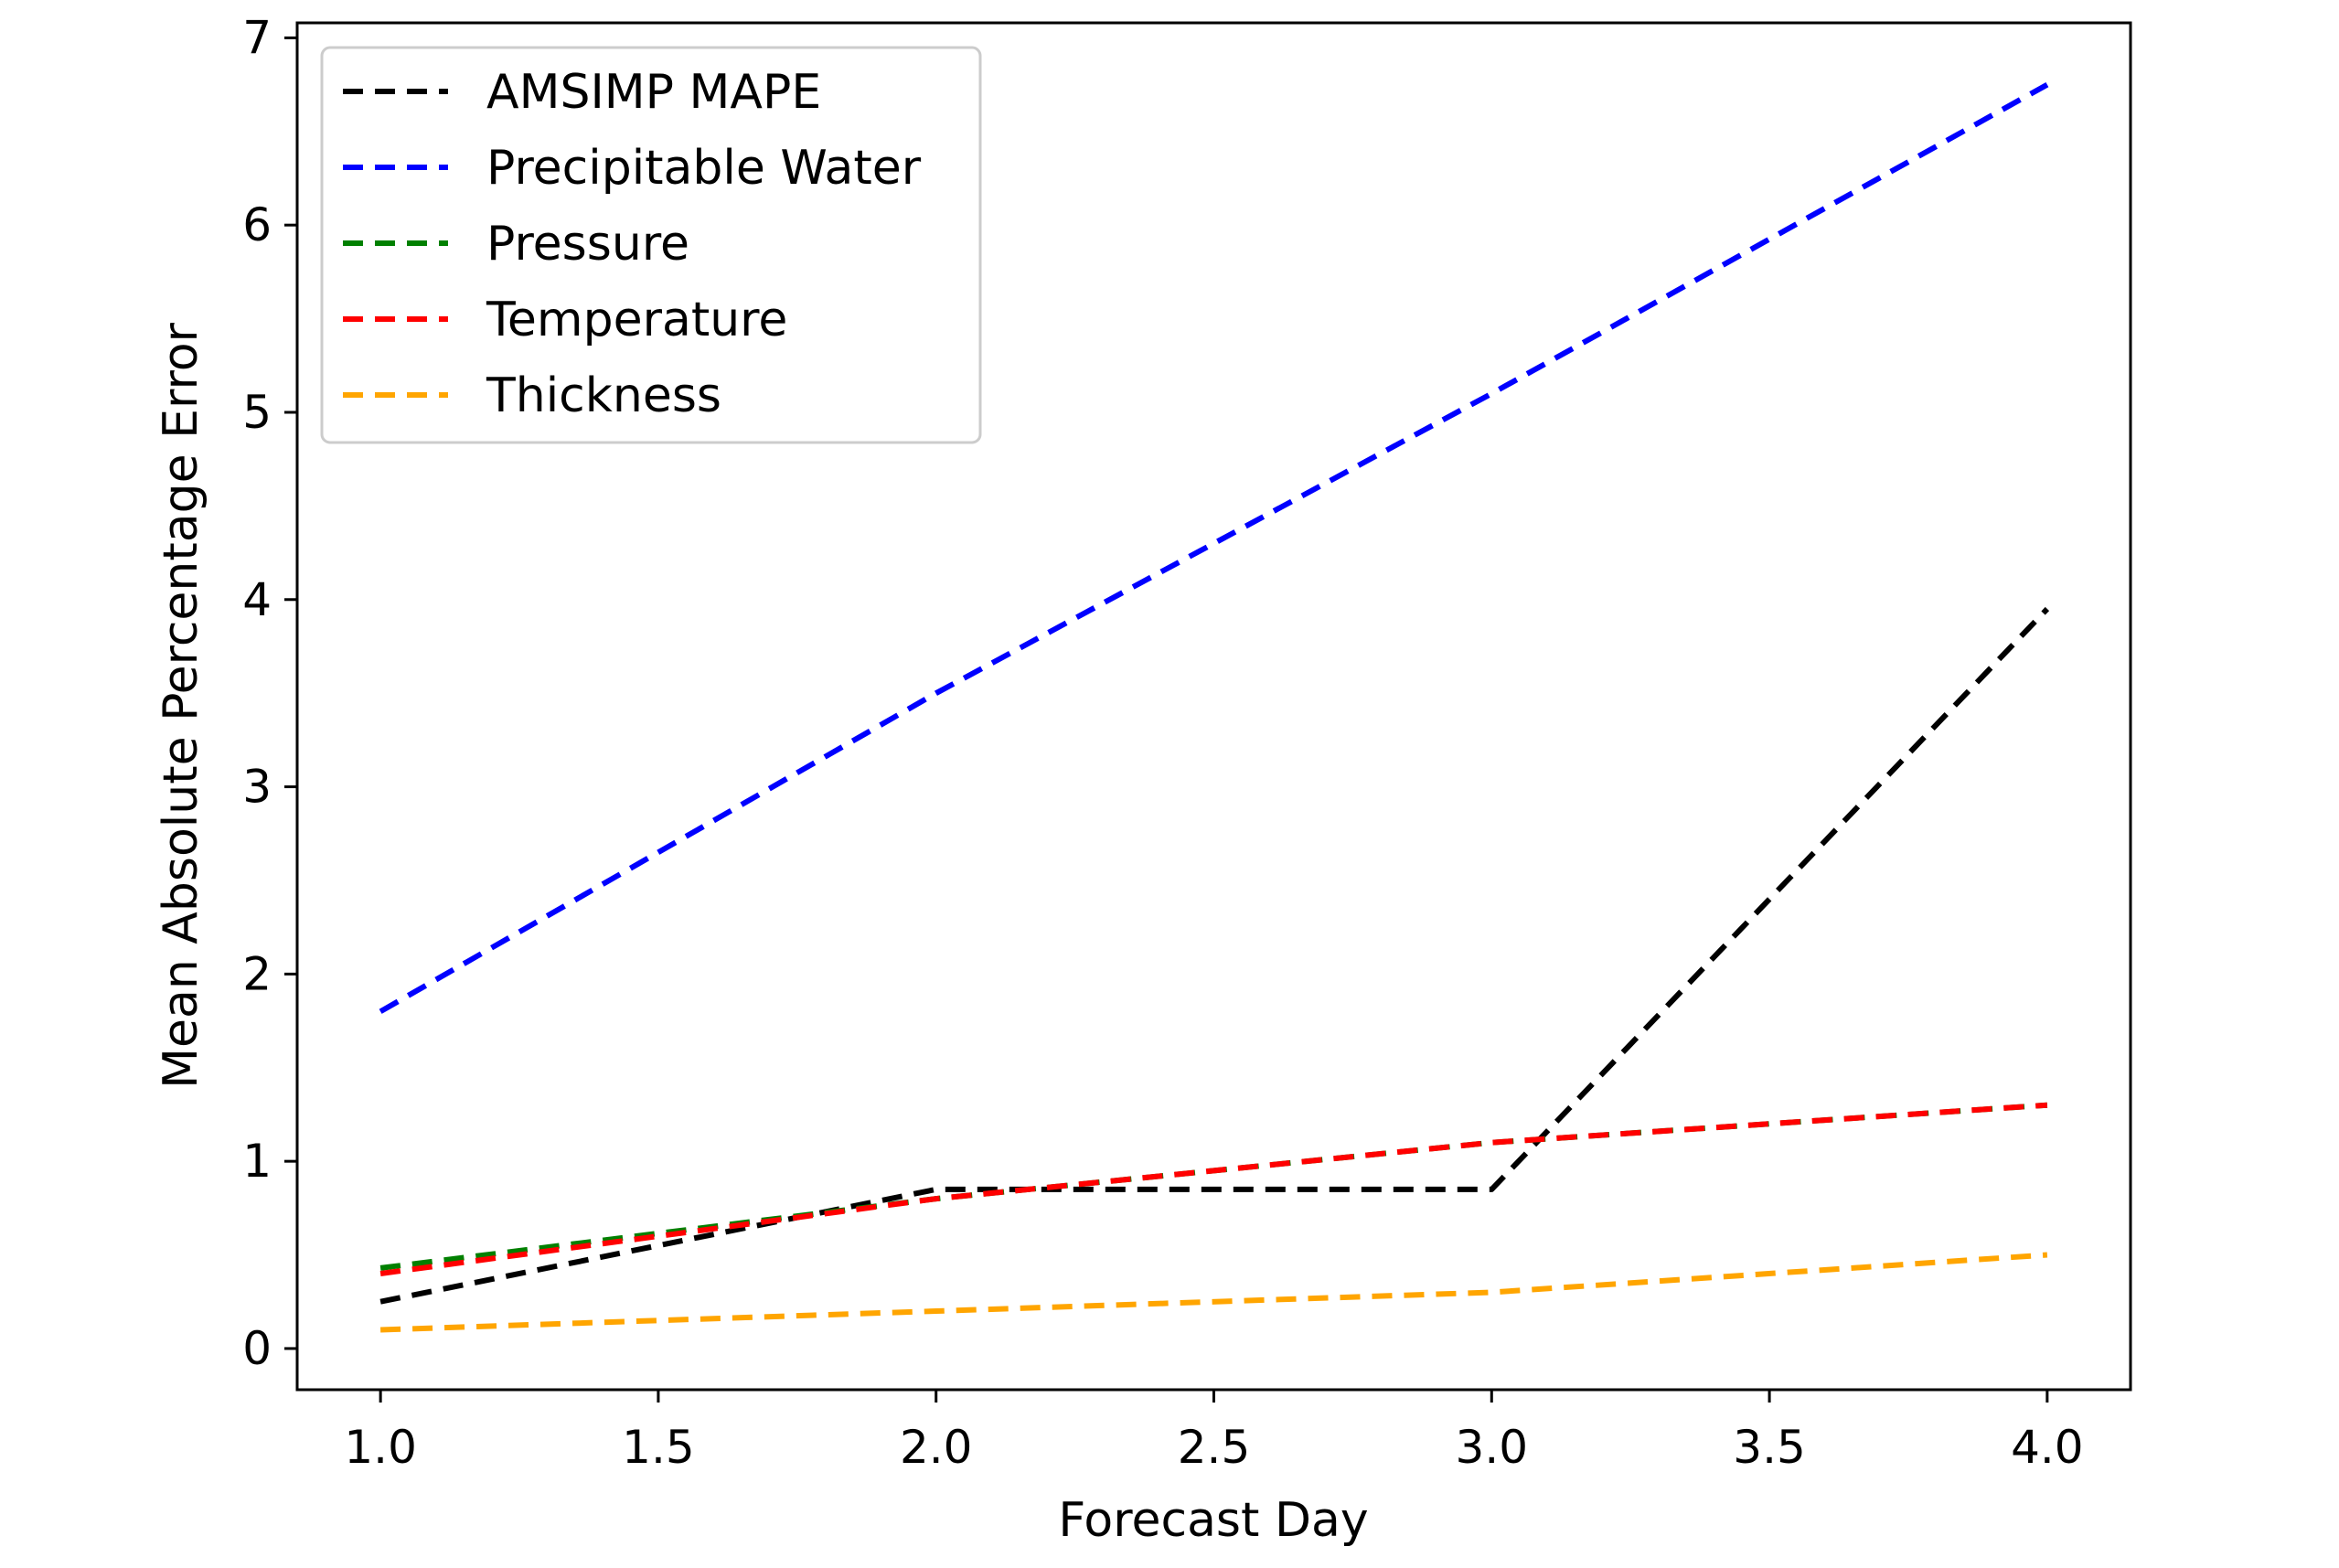 Image resolution: width=2339 pixels, height=1568 pixels. I want to click on x-tick-label: 3.5, so click(1770, 1447).